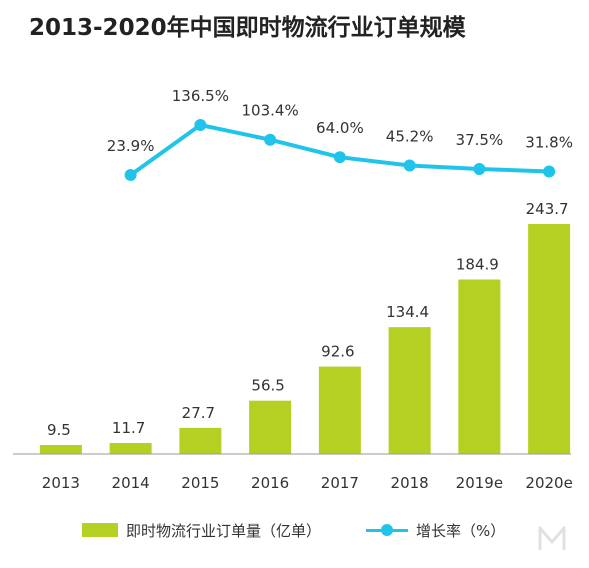 The image size is (589, 568). I want to click on x-tick-label: 2016, so click(270, 483).